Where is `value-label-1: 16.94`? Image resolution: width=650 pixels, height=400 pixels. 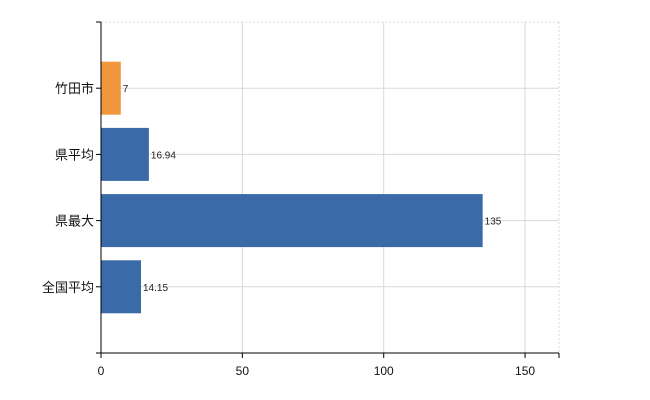
value-label-1: 16.94 is located at coordinates (163, 155).